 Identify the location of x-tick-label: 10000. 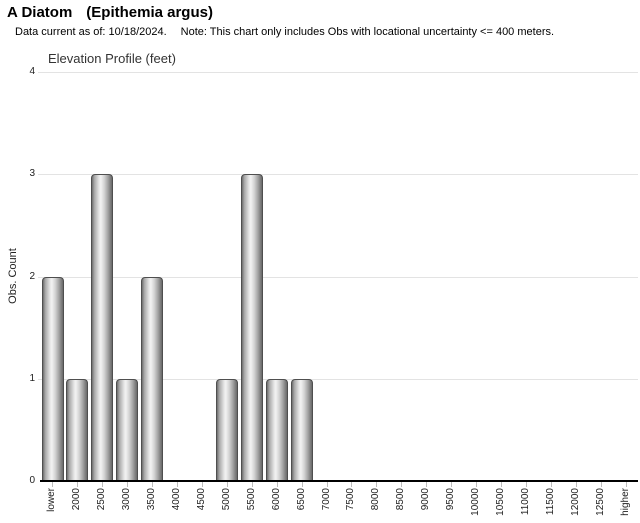
(475, 502).